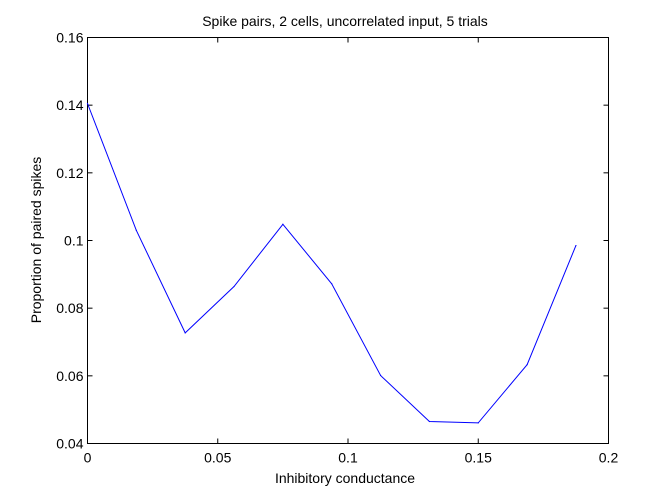 The height and width of the screenshot is (498, 672). I want to click on y-tick-label: 0.16, so click(69, 38).